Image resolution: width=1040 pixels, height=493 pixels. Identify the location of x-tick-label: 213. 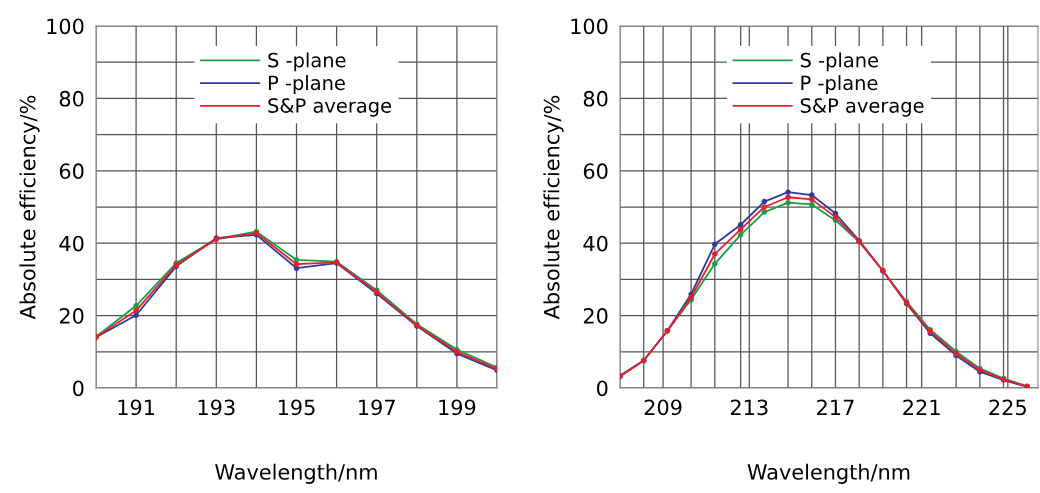
(749, 407).